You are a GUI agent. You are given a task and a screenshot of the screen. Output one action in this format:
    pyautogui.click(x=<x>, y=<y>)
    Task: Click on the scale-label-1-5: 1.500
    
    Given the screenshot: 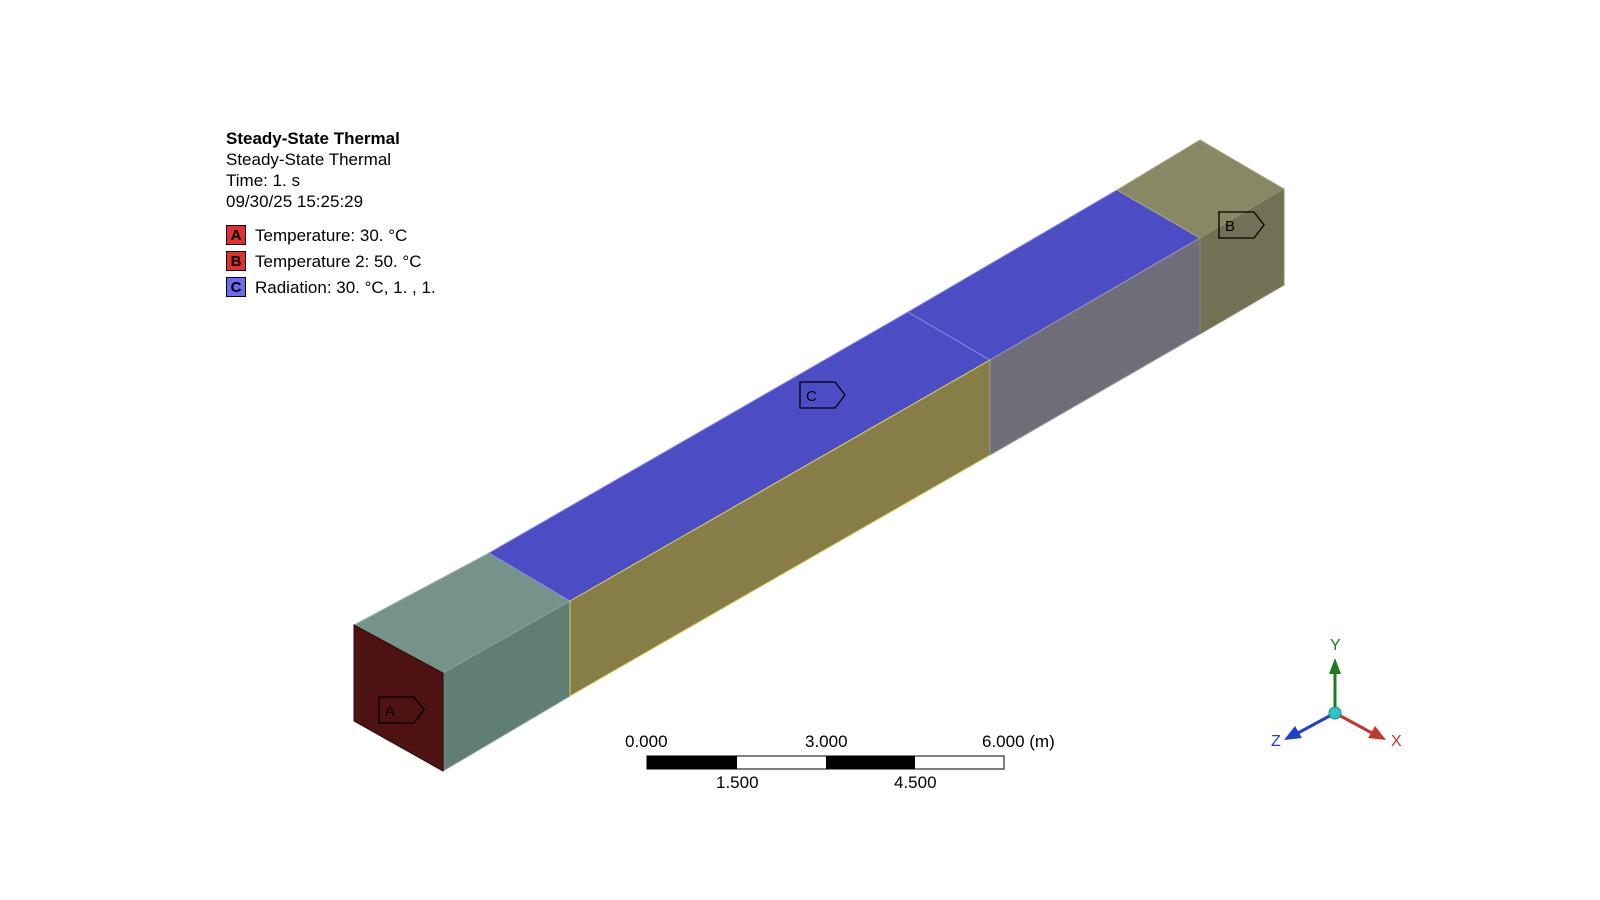 What is the action you would take?
    pyautogui.click(x=737, y=782)
    